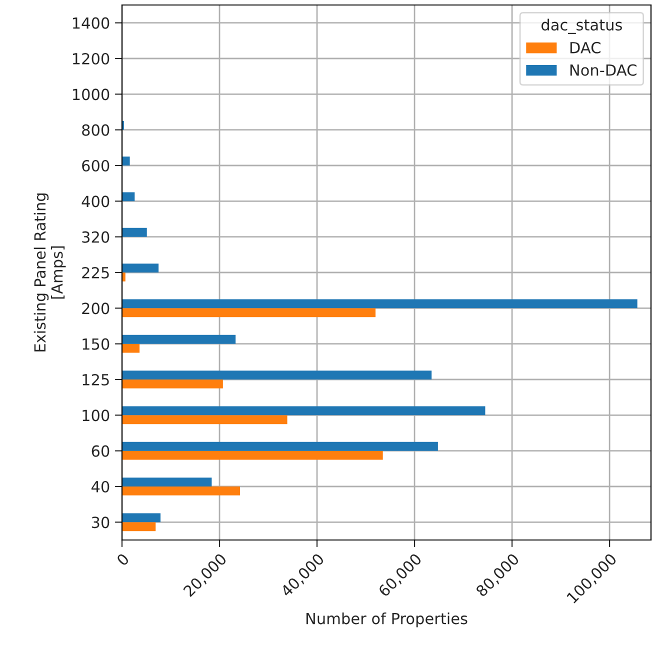 The image size is (653, 655). Describe the element at coordinates (91, 94) in the screenshot. I see `y-tick-label: 1000` at that location.